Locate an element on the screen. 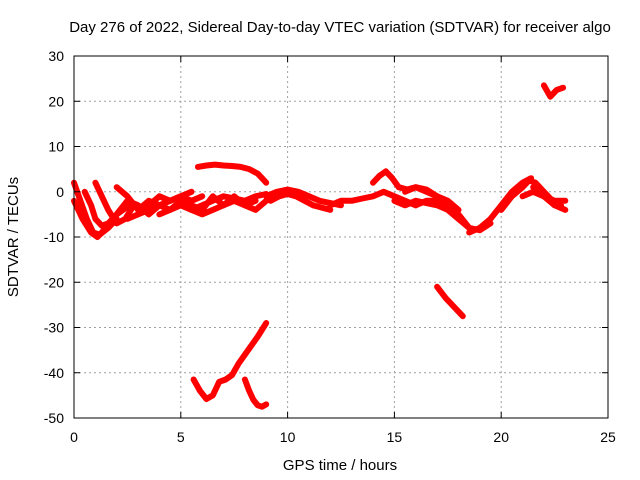 This screenshot has height=480, width=640. series-line-track-i is located at coordinates (213, 204).